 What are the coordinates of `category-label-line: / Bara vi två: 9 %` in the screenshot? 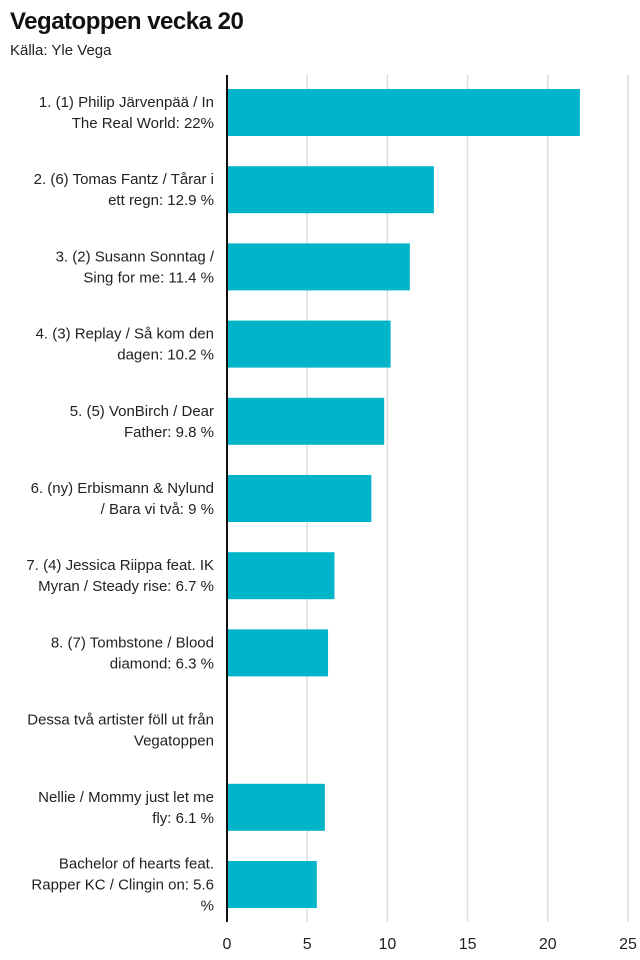 It's located at (157, 509).